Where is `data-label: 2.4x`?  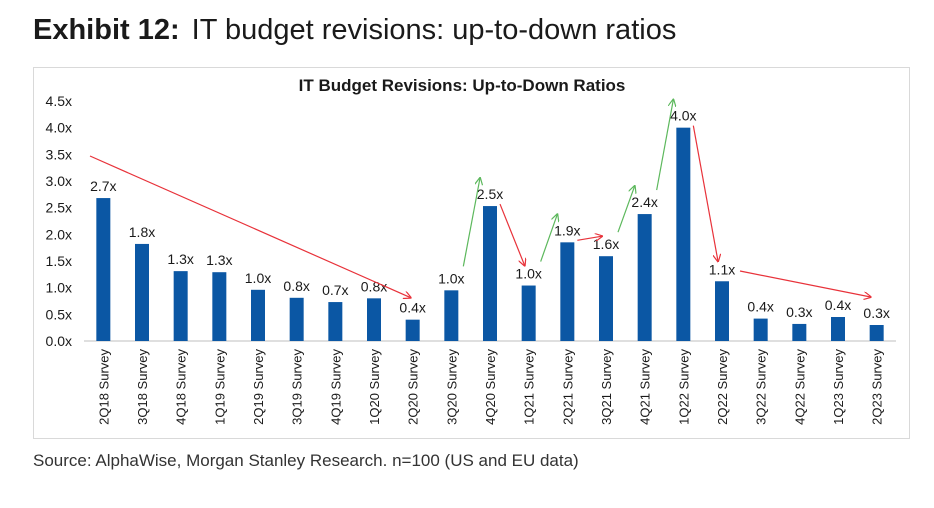
data-label: 2.4x is located at coordinates (644, 202).